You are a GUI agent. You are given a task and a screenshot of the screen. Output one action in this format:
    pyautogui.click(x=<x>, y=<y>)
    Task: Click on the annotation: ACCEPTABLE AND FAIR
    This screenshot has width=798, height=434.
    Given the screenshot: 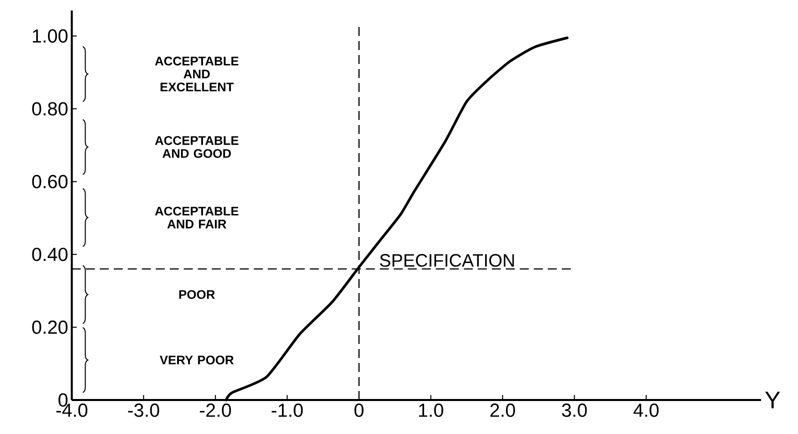 What is the action you would take?
    pyautogui.click(x=196, y=217)
    